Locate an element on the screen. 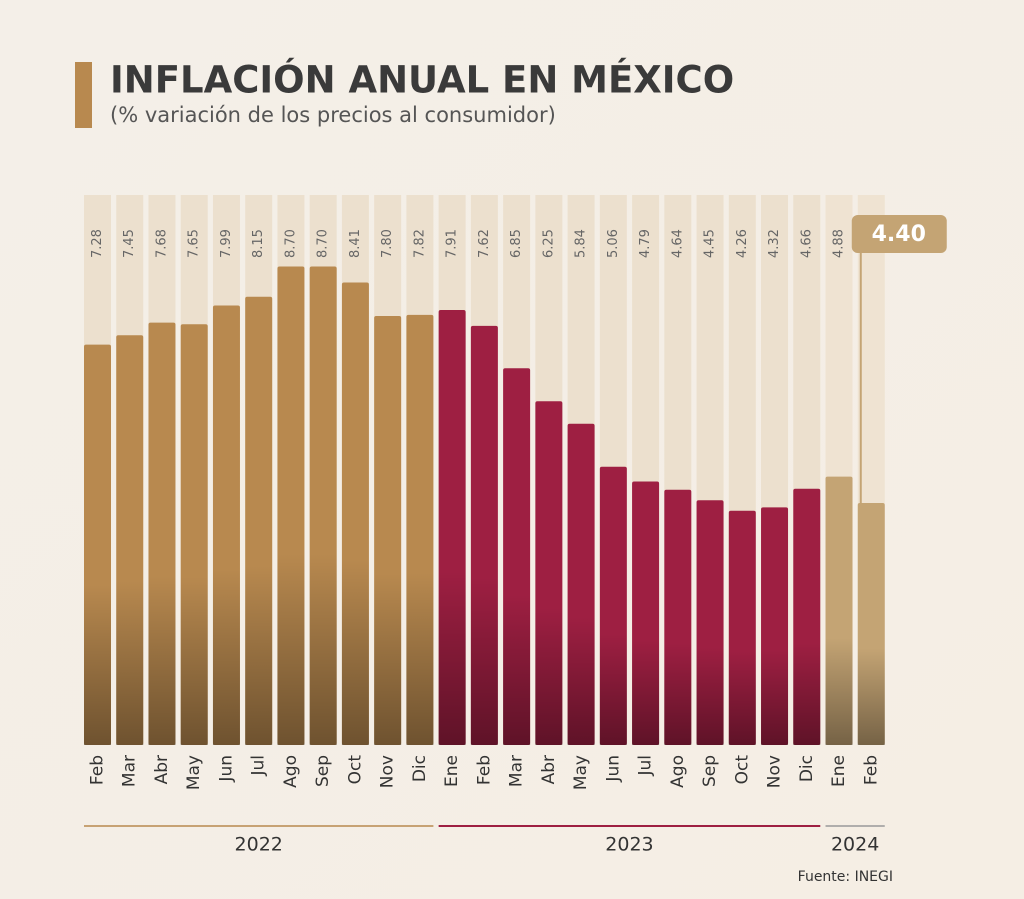 The height and width of the screenshot is (899, 1024). value-label: 6.85 is located at coordinates (516, 243).